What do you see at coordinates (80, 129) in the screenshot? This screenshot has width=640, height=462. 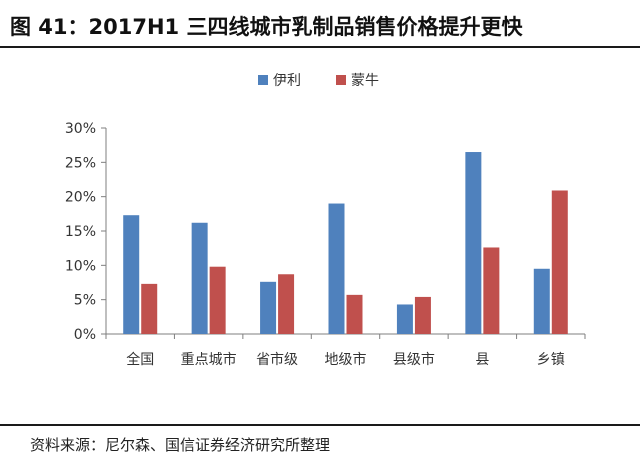 I see `y-tick-label: 30%` at bounding box center [80, 129].